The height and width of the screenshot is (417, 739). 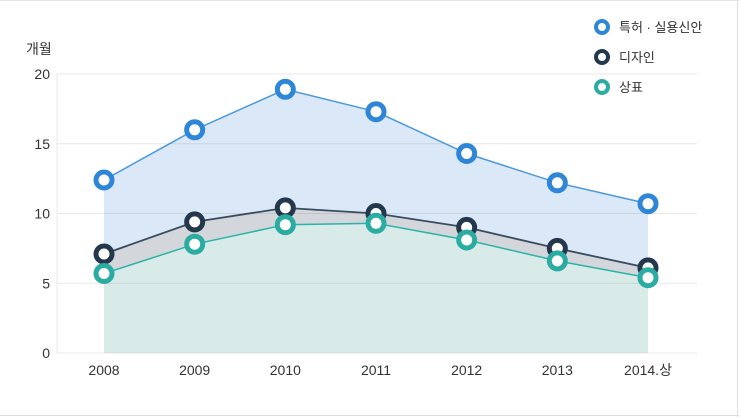 I want to click on y-tick-label: 5, so click(x=46, y=283).